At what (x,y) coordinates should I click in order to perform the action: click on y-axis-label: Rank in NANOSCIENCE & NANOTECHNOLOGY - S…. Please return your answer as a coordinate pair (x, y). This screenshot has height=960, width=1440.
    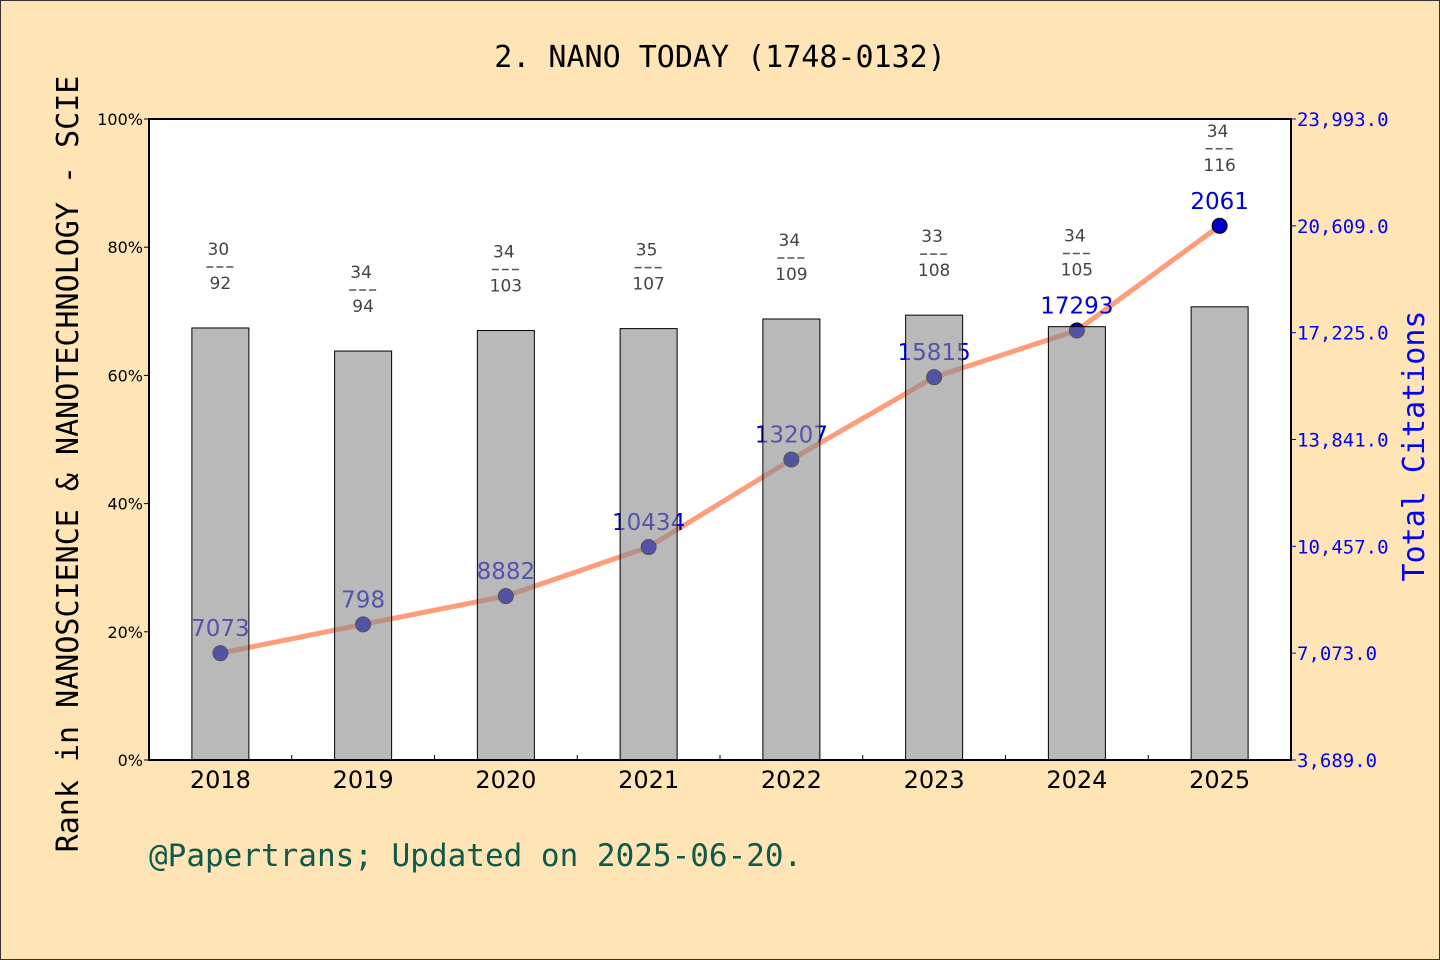
    Looking at the image, I should click on (68, 464).